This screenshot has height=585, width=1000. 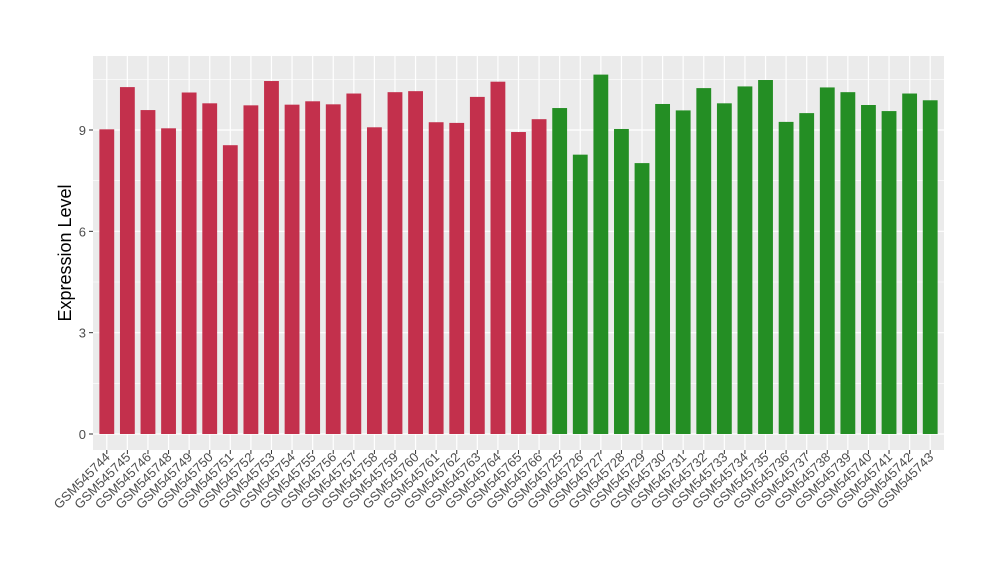 What do you see at coordinates (82, 434) in the screenshot?
I see `y-tick-label: 0` at bounding box center [82, 434].